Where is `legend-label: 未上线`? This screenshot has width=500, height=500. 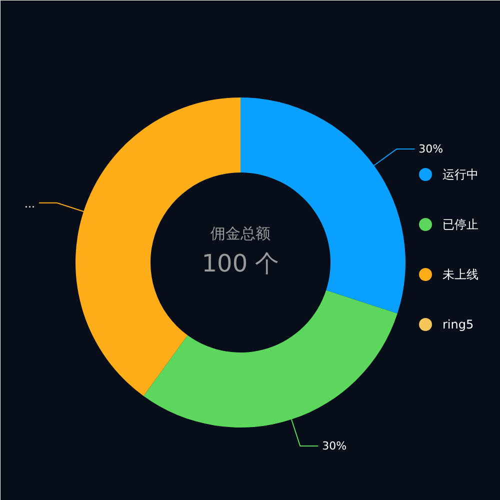
legend-label: 未上线 is located at coordinates (460, 275).